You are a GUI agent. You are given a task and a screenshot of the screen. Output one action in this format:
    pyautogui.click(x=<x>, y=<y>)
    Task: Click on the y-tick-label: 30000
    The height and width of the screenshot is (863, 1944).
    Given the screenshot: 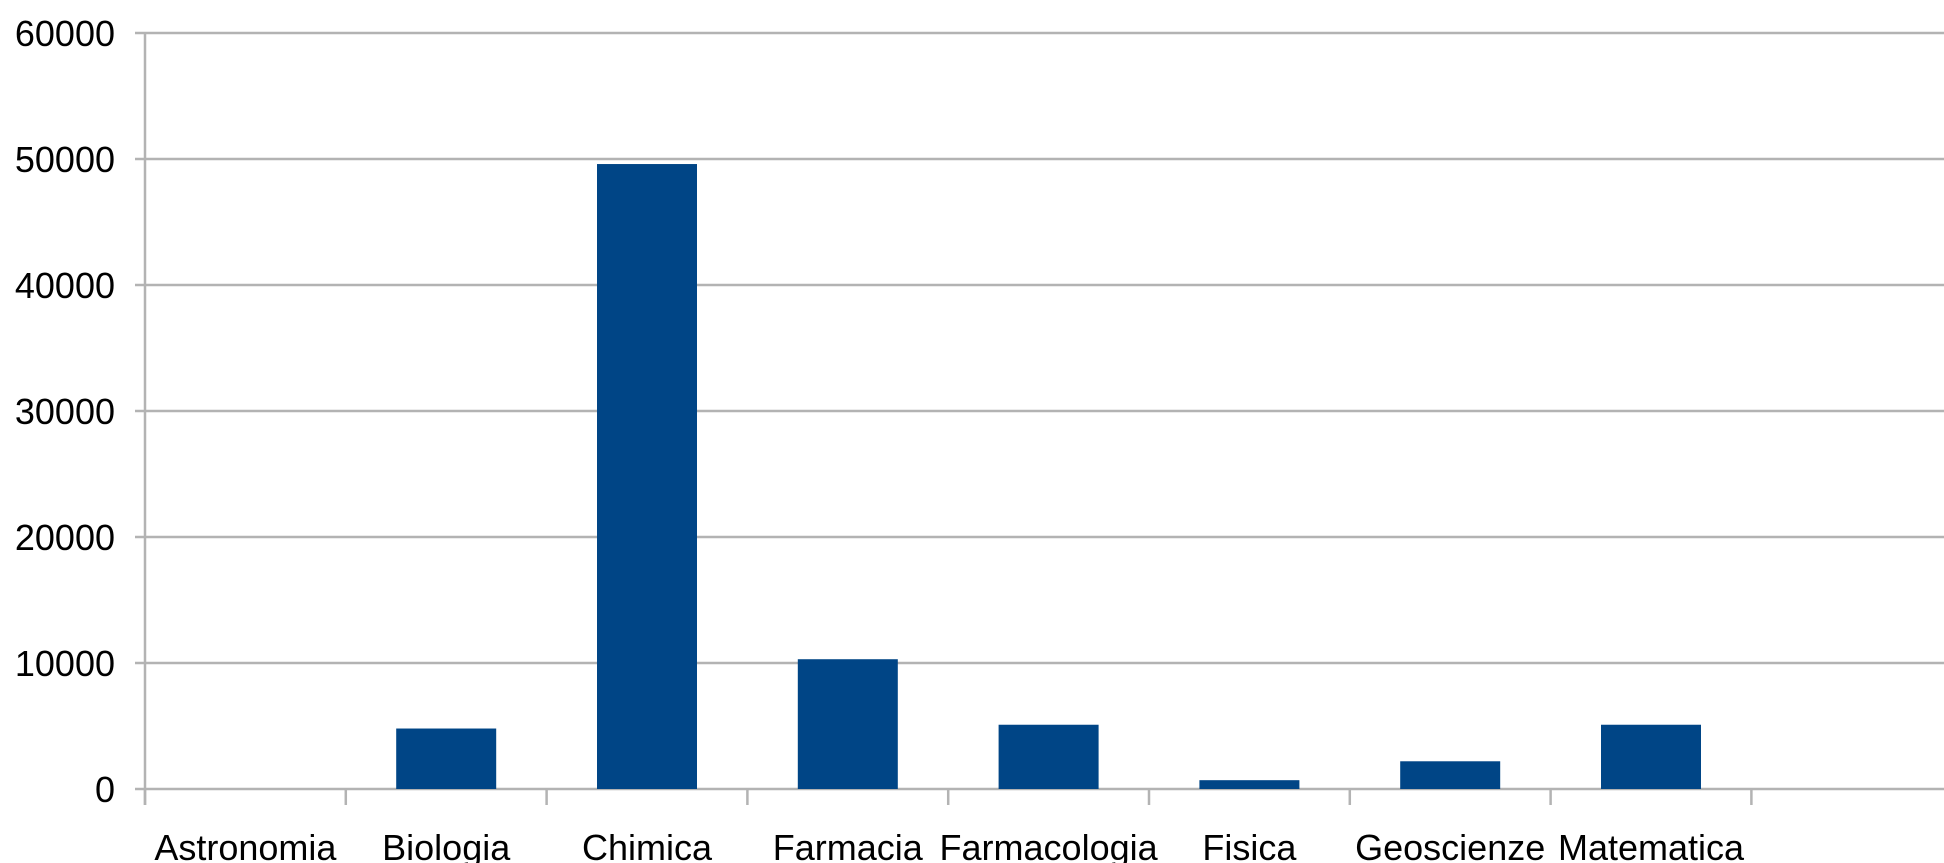 What is the action you would take?
    pyautogui.click(x=65, y=411)
    